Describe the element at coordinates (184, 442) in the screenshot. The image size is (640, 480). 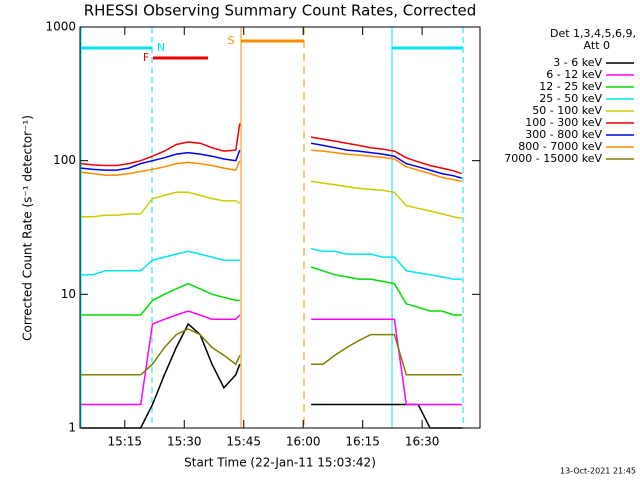
I see `x-tick-label: 15:30` at that location.